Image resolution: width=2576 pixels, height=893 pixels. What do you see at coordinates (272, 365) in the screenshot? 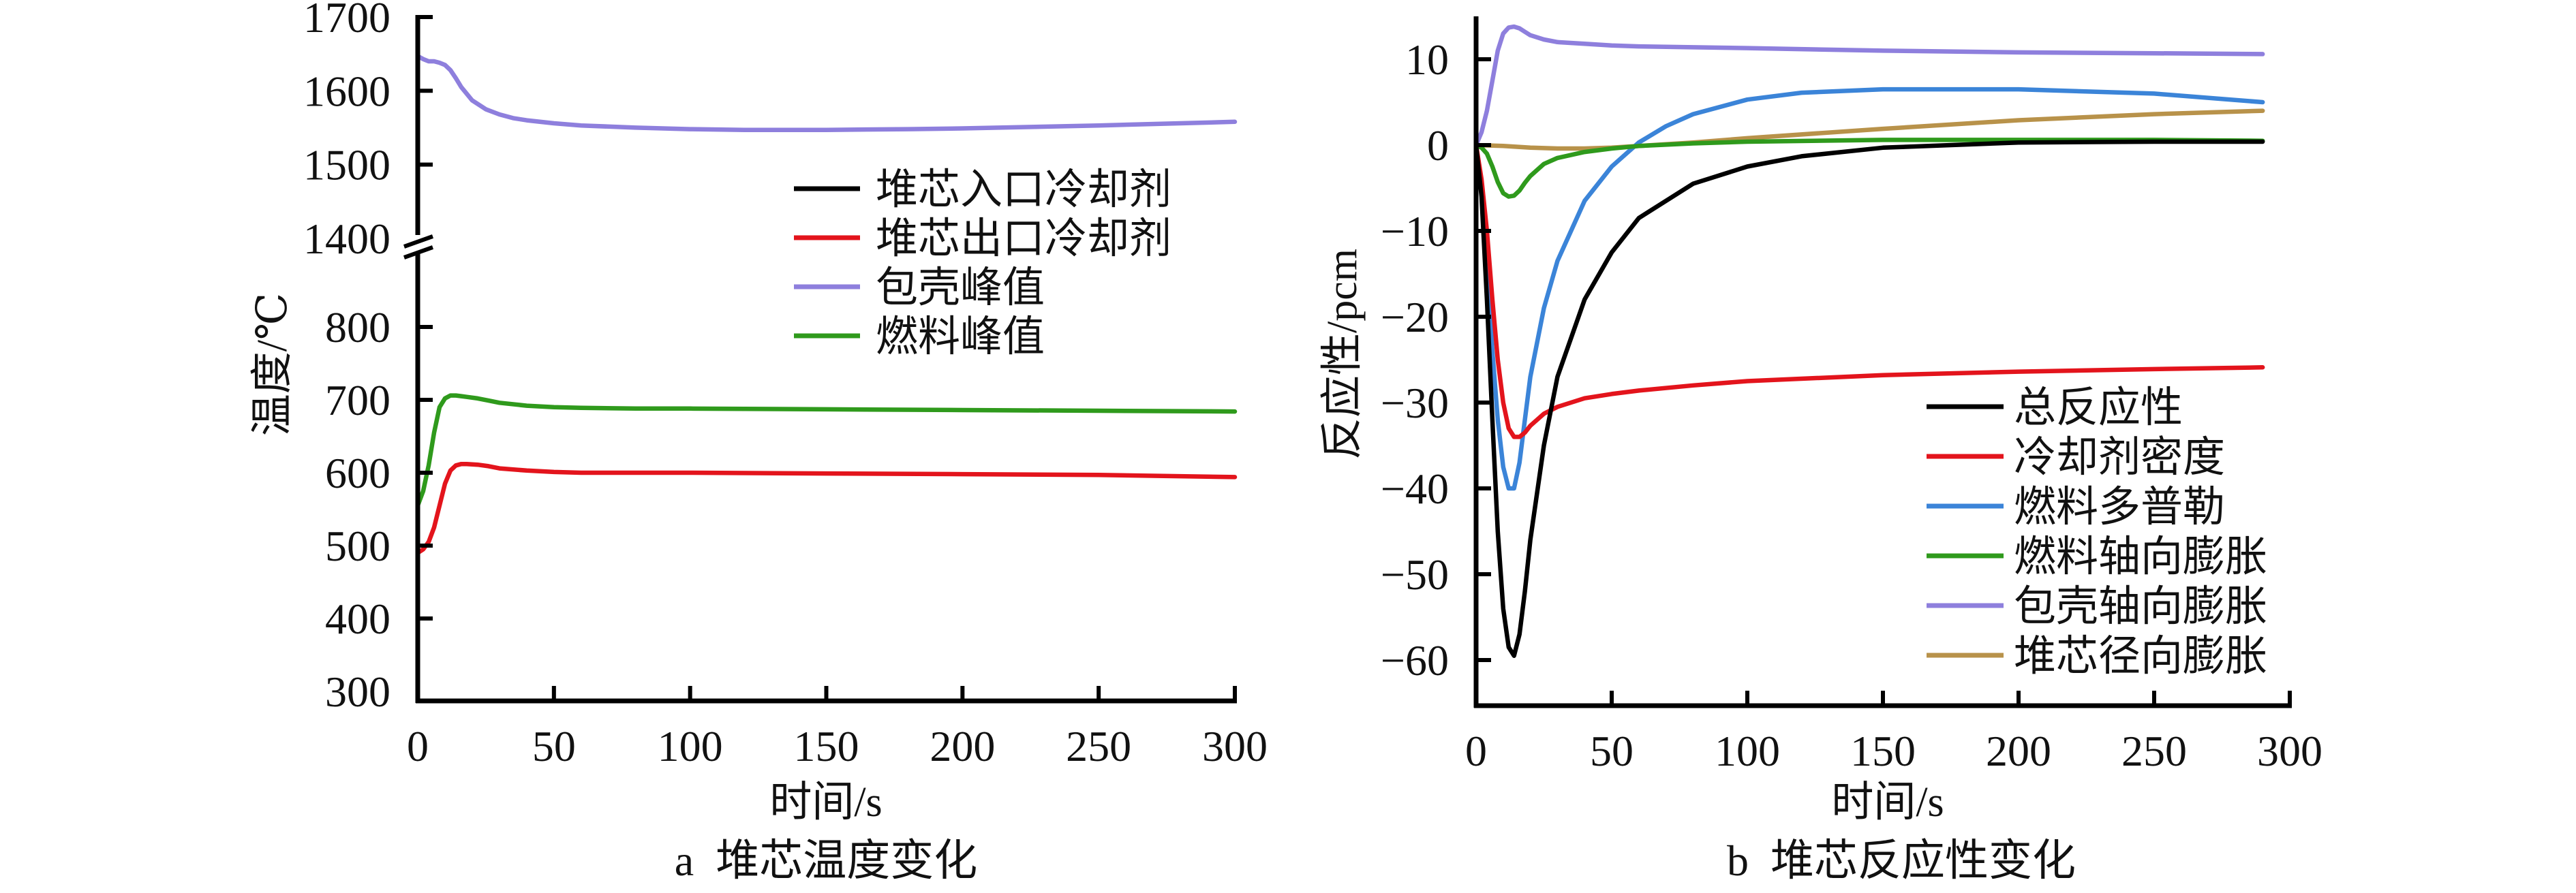
I see `panel-a-y-axis-title: 温度/℃` at bounding box center [272, 365].